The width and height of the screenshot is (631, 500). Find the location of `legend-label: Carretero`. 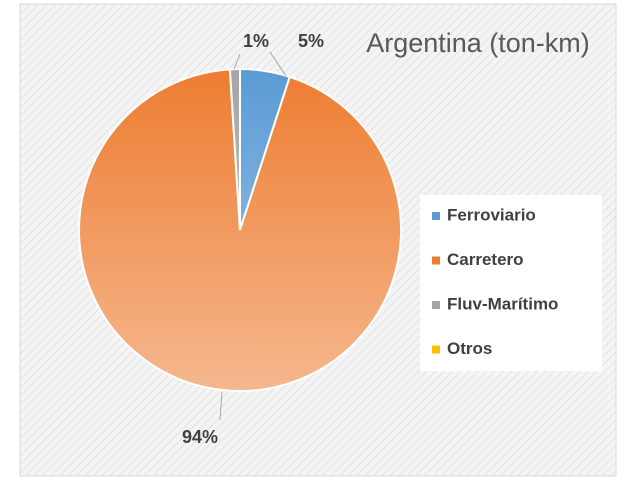

legend-label: Carretero is located at coordinates (485, 259).